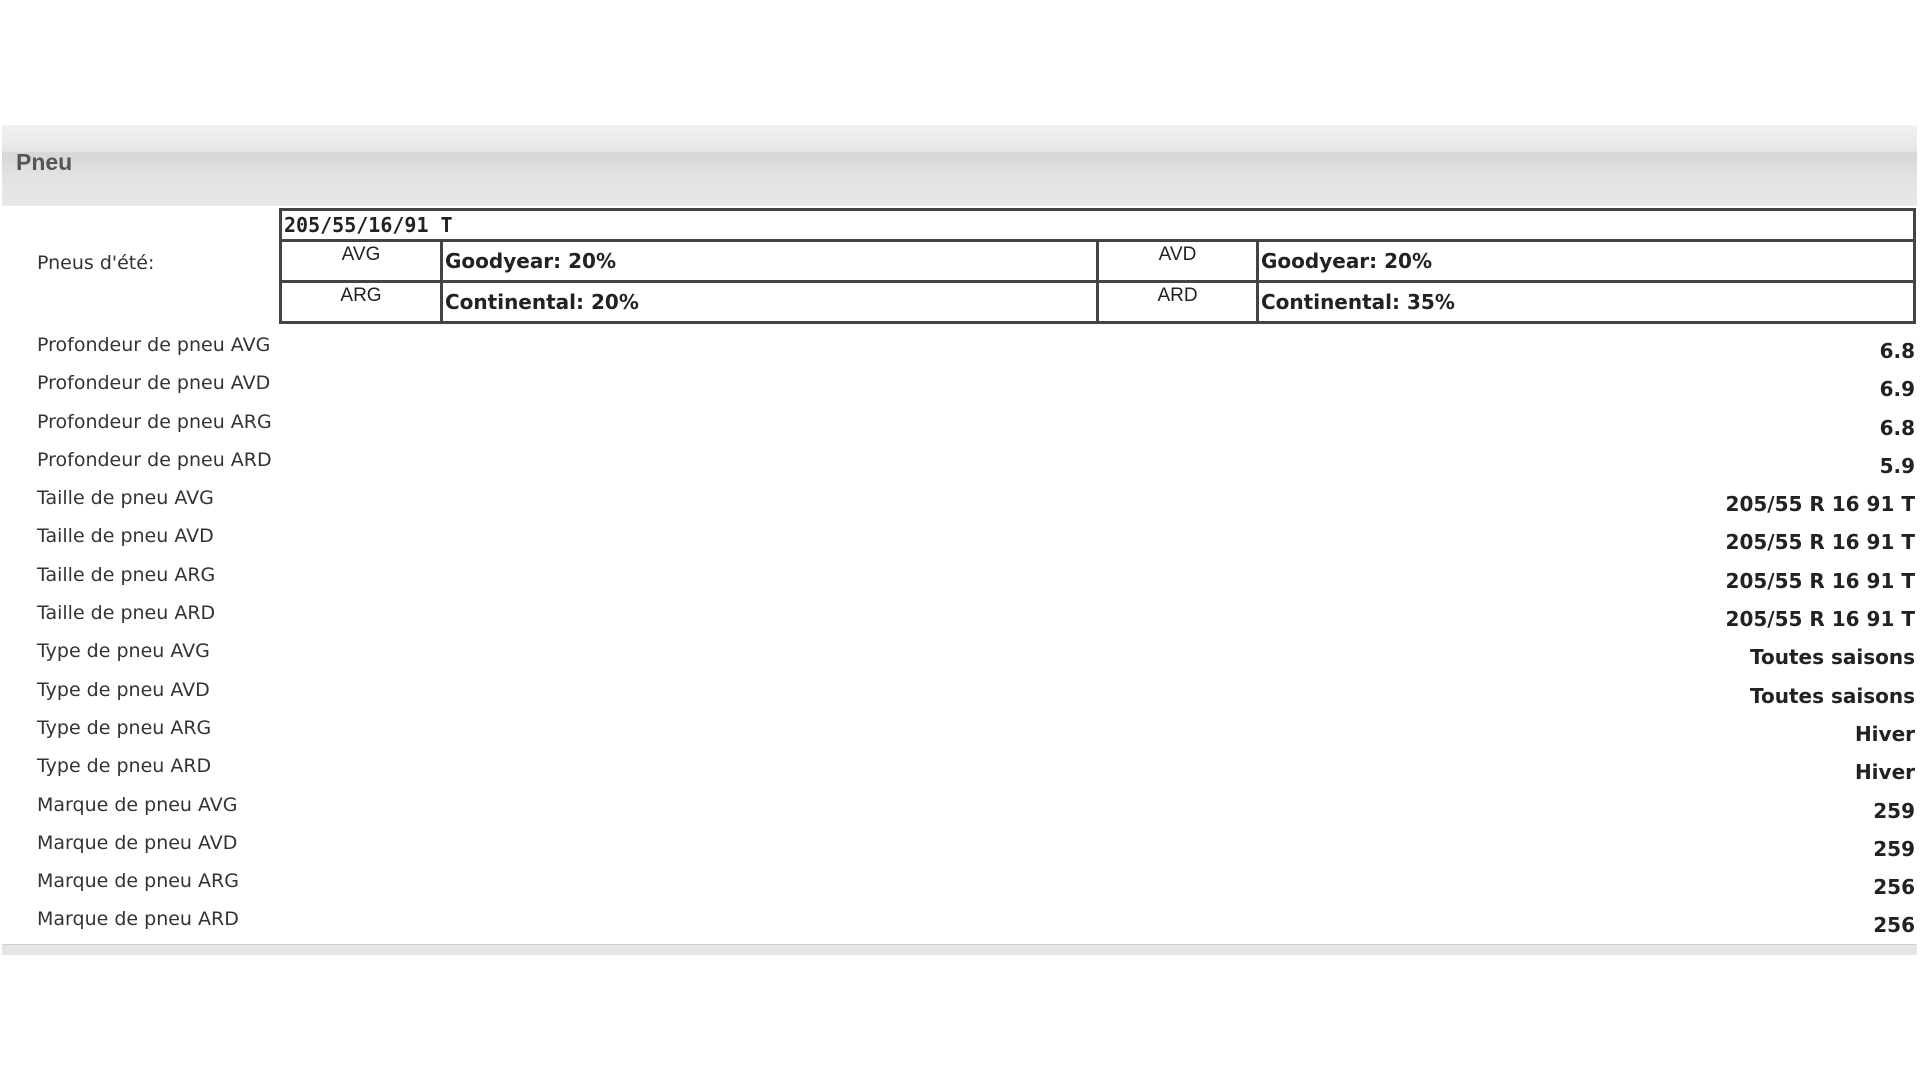  I want to click on detail-row: Type de pneu AVG Toutes saisons, so click(958, 659).